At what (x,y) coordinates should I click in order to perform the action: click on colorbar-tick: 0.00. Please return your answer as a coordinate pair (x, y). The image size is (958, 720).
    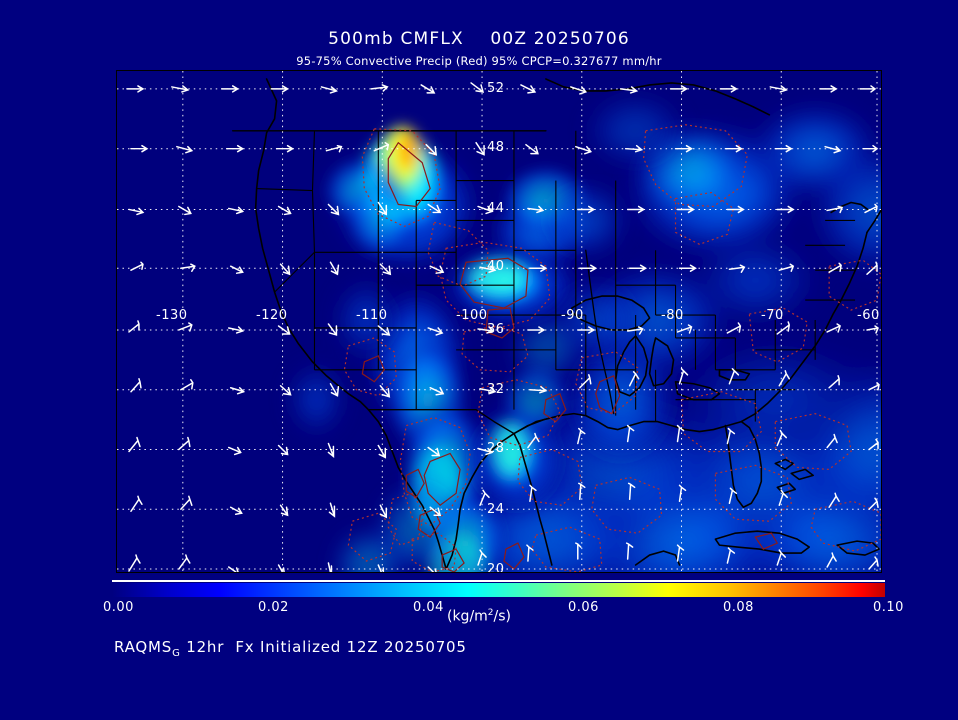
    Looking at the image, I should click on (118, 607).